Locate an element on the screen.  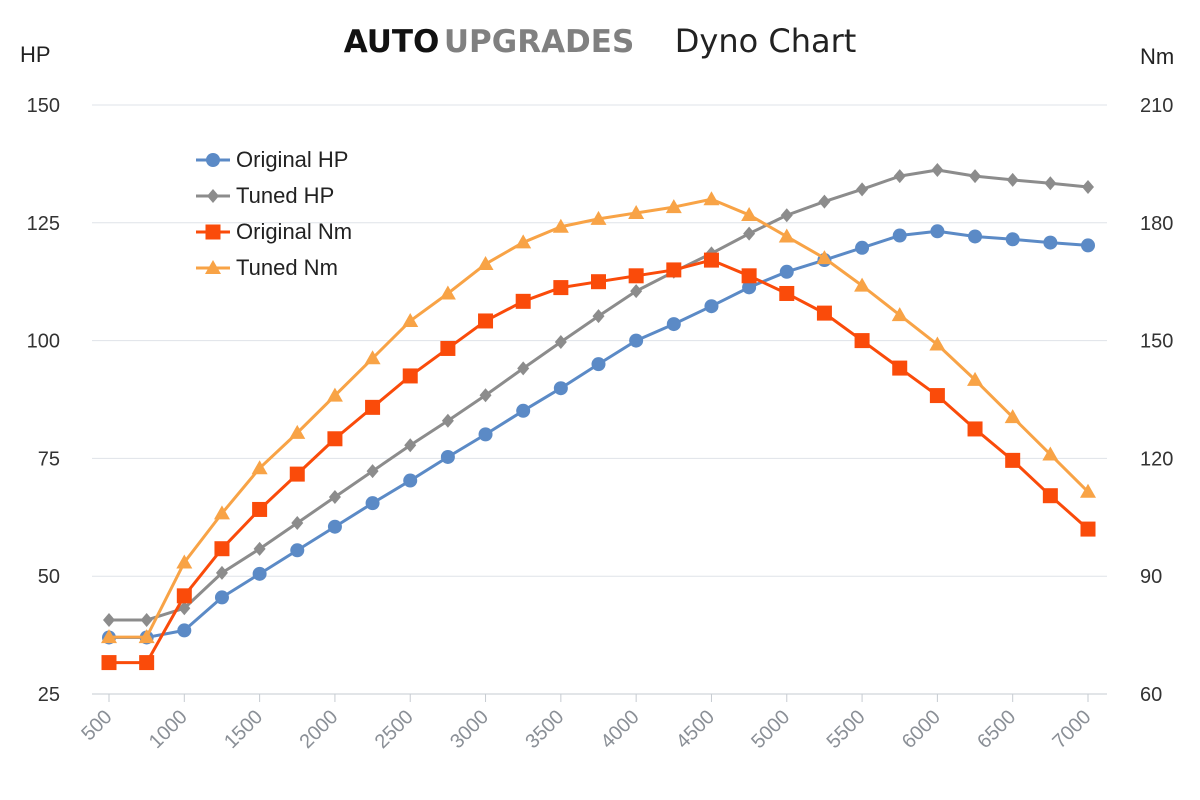
y-left-tick-label: 50 is located at coordinates (49, 577).